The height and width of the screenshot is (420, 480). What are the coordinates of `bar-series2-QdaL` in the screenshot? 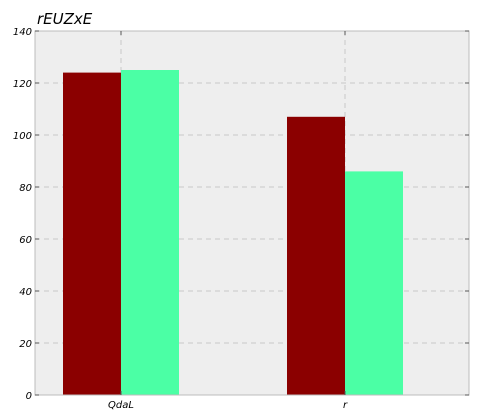 It's located at (150, 232).